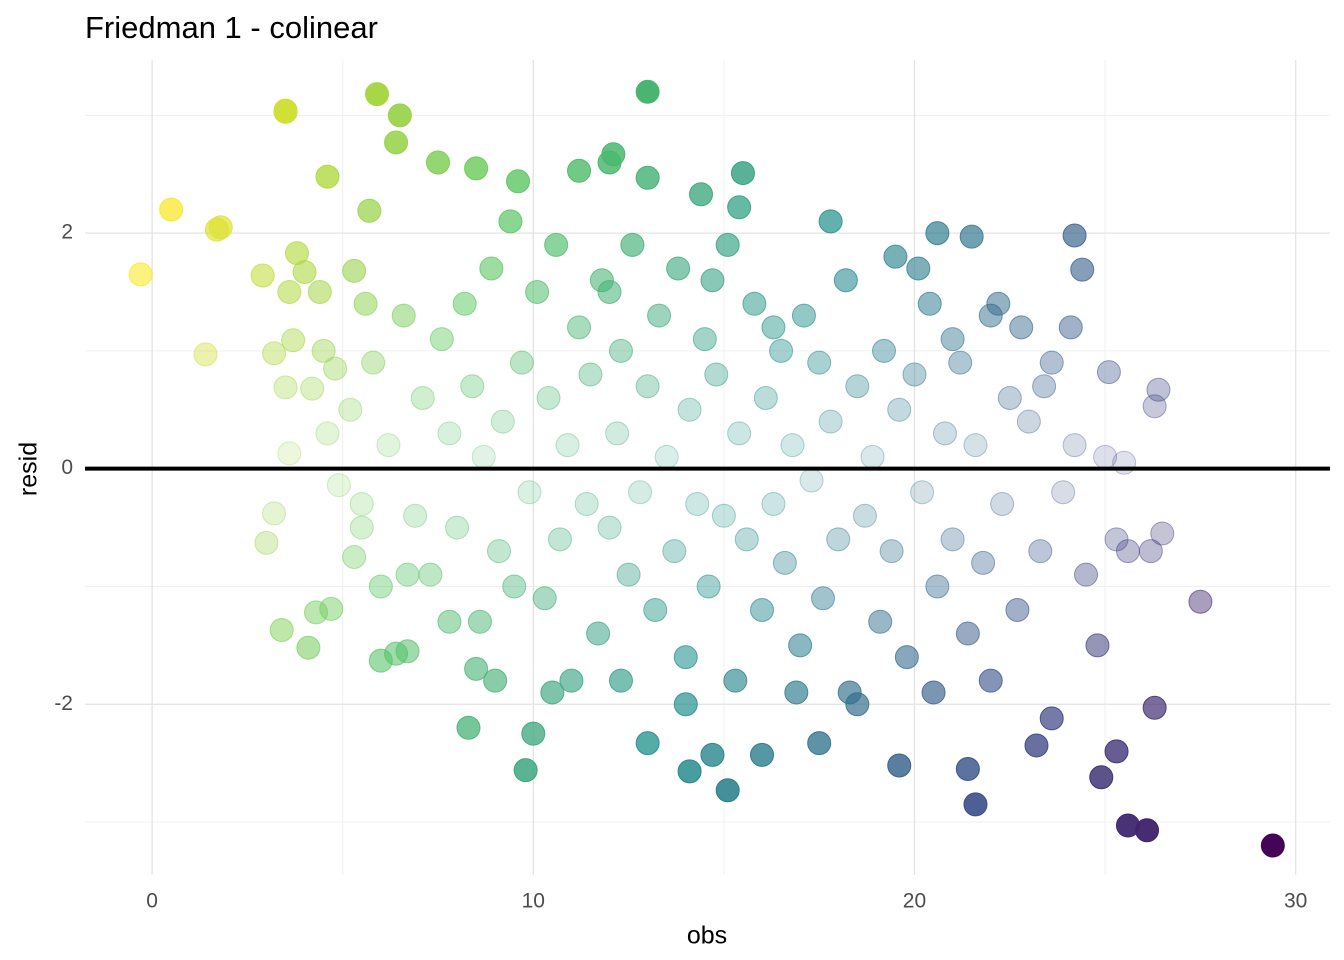 The image size is (1344, 960). What do you see at coordinates (707, 936) in the screenshot?
I see `x-axis-title: obs` at bounding box center [707, 936].